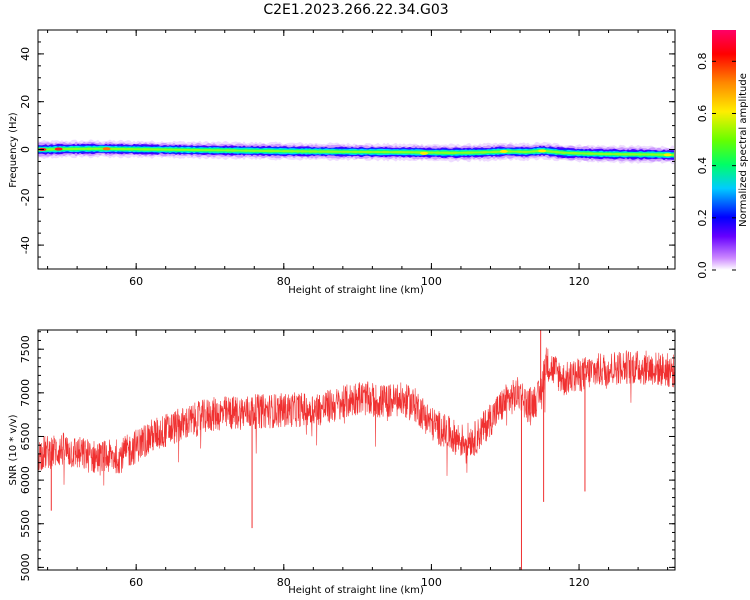 This screenshot has height=600, width=750. Describe the element at coordinates (25, 393) in the screenshot. I see `snr-ytick-label: 7000` at that location.